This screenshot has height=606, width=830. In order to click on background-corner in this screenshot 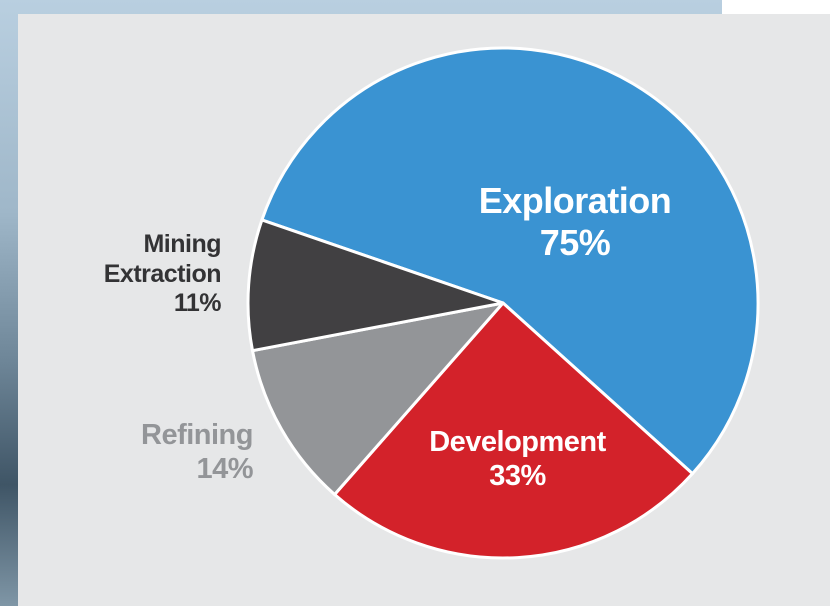, I will do `click(776, 7)`.